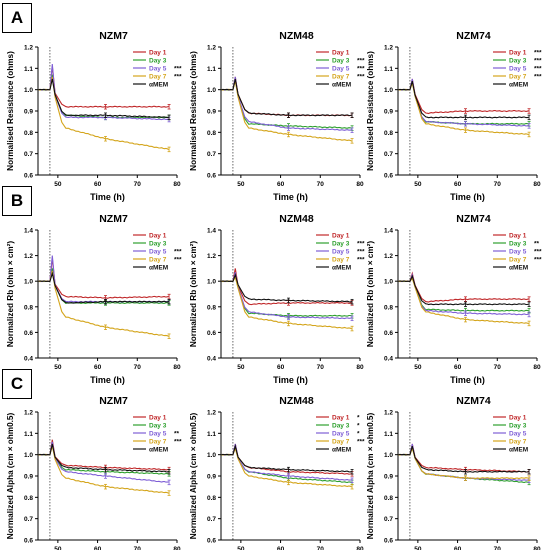  I want to click on p2-y-tick-label-1-1: 1.1, so click(211, 69).